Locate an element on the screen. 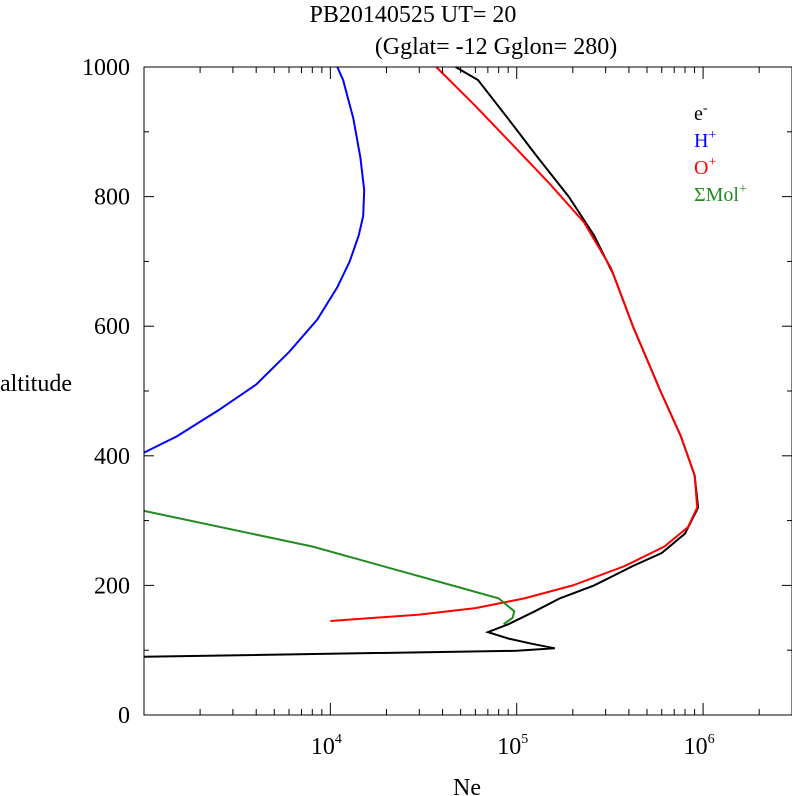  x-axis-label: Ne is located at coordinates (467, 785).